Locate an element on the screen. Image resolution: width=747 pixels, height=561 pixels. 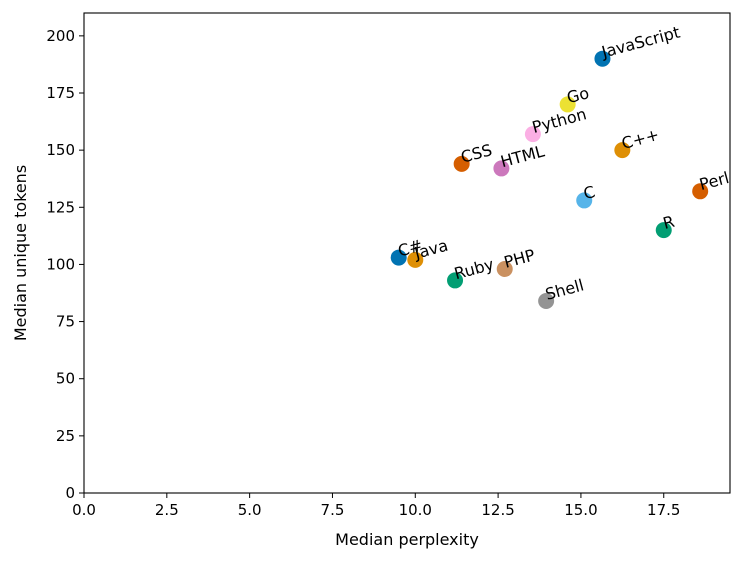
y-tick-label: 200 is located at coordinates (60, 36).